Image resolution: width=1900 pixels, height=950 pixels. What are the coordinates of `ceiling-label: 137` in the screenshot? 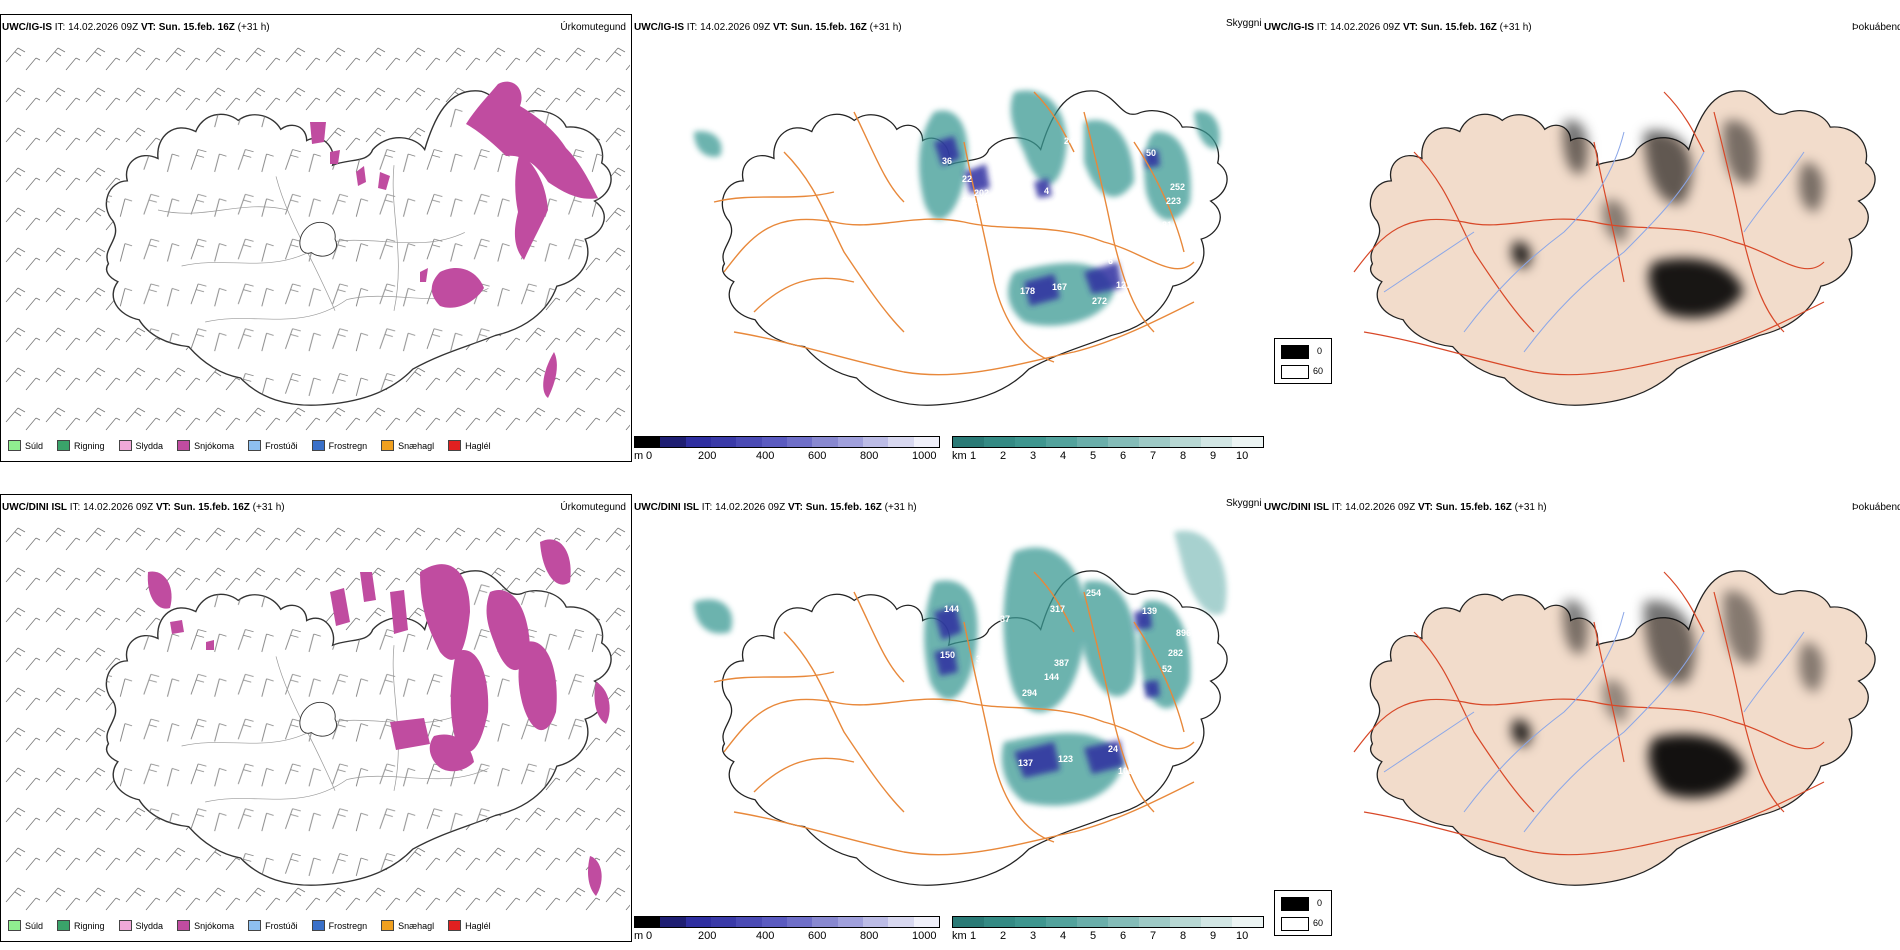 It's located at (1025, 763).